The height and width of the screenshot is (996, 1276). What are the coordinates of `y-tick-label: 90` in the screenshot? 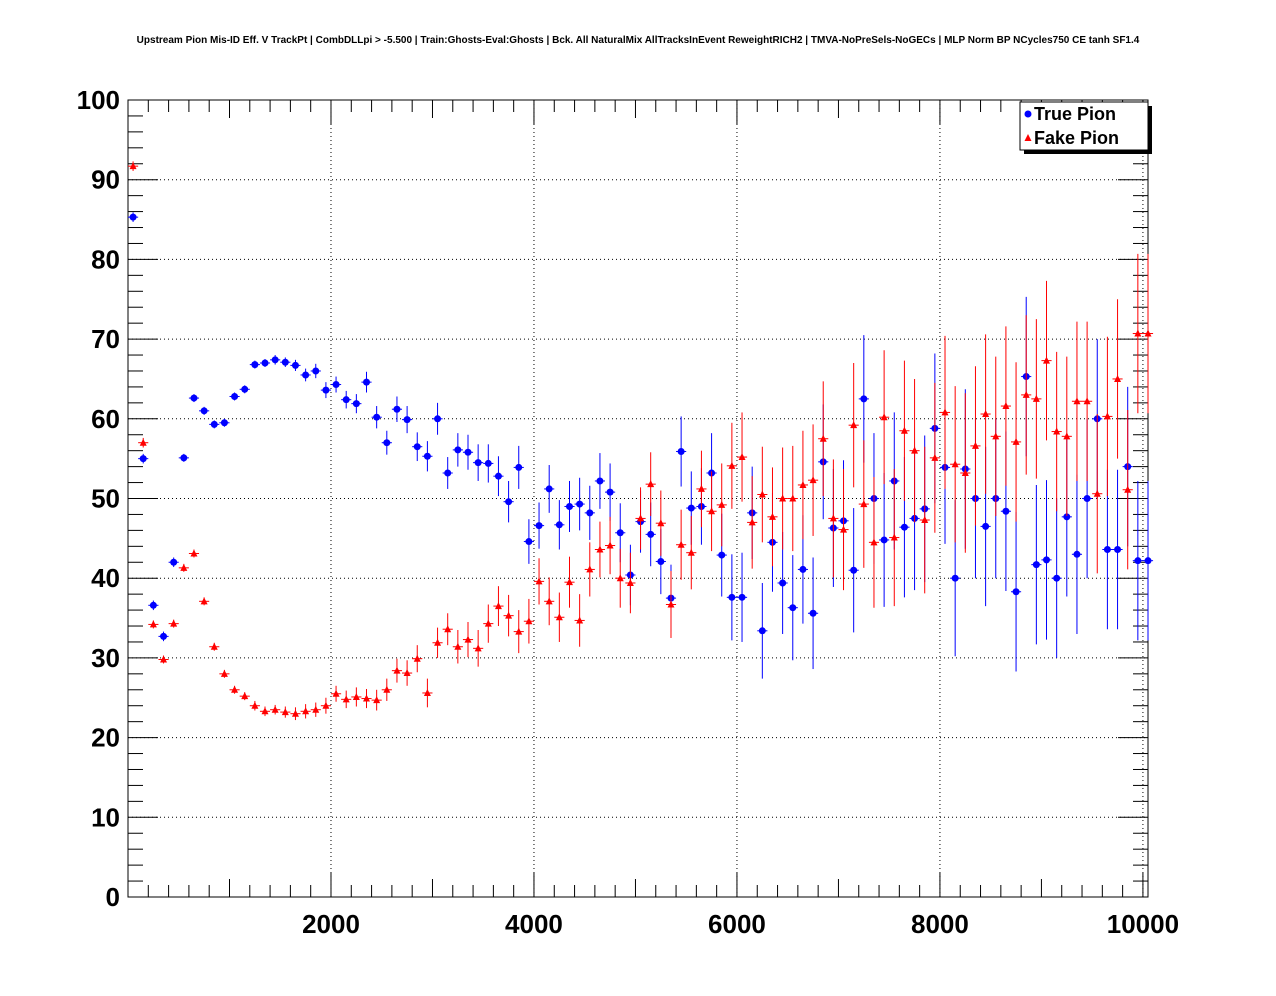 It's located at (105, 180).